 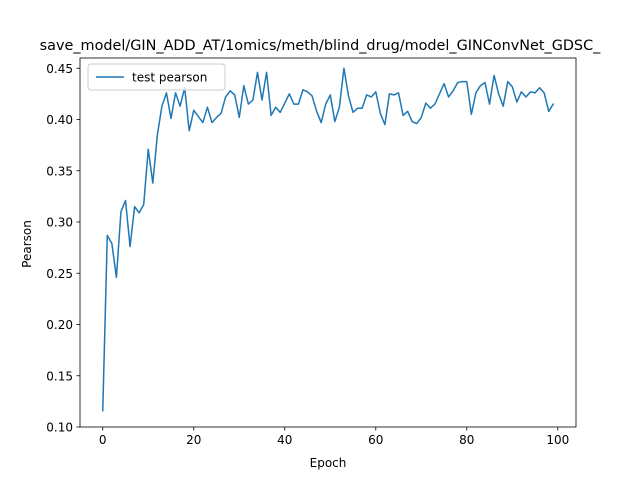 I want to click on x-axis-label: Epoch, so click(x=328, y=463).